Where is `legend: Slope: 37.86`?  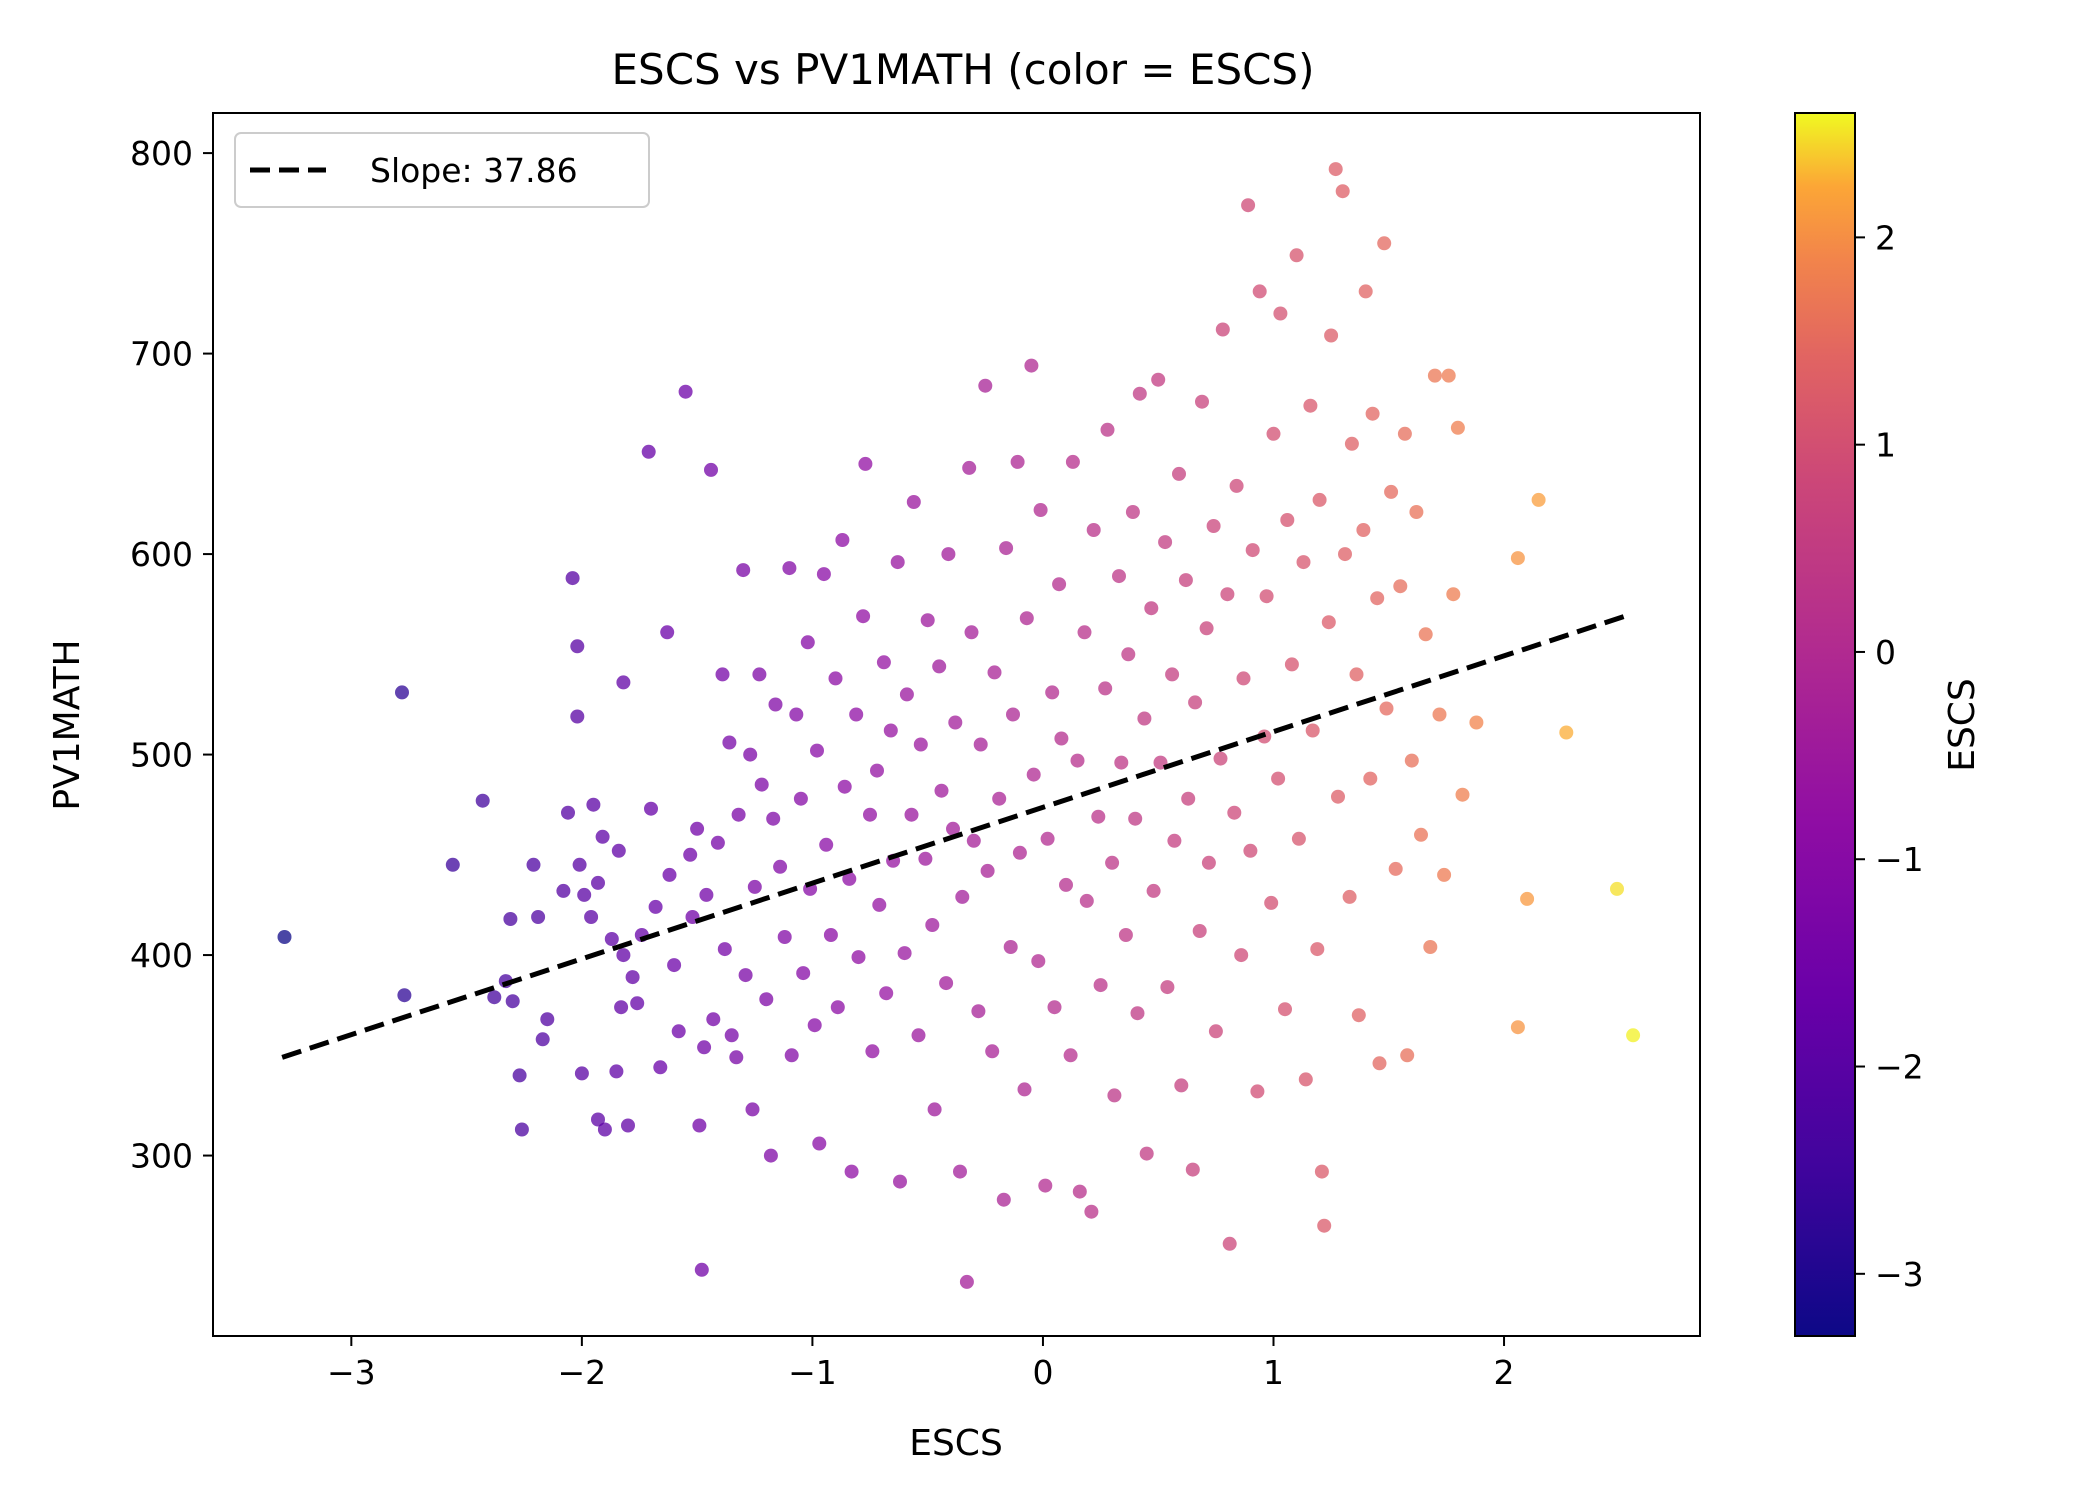 legend: Slope: 37.86 is located at coordinates (442, 170).